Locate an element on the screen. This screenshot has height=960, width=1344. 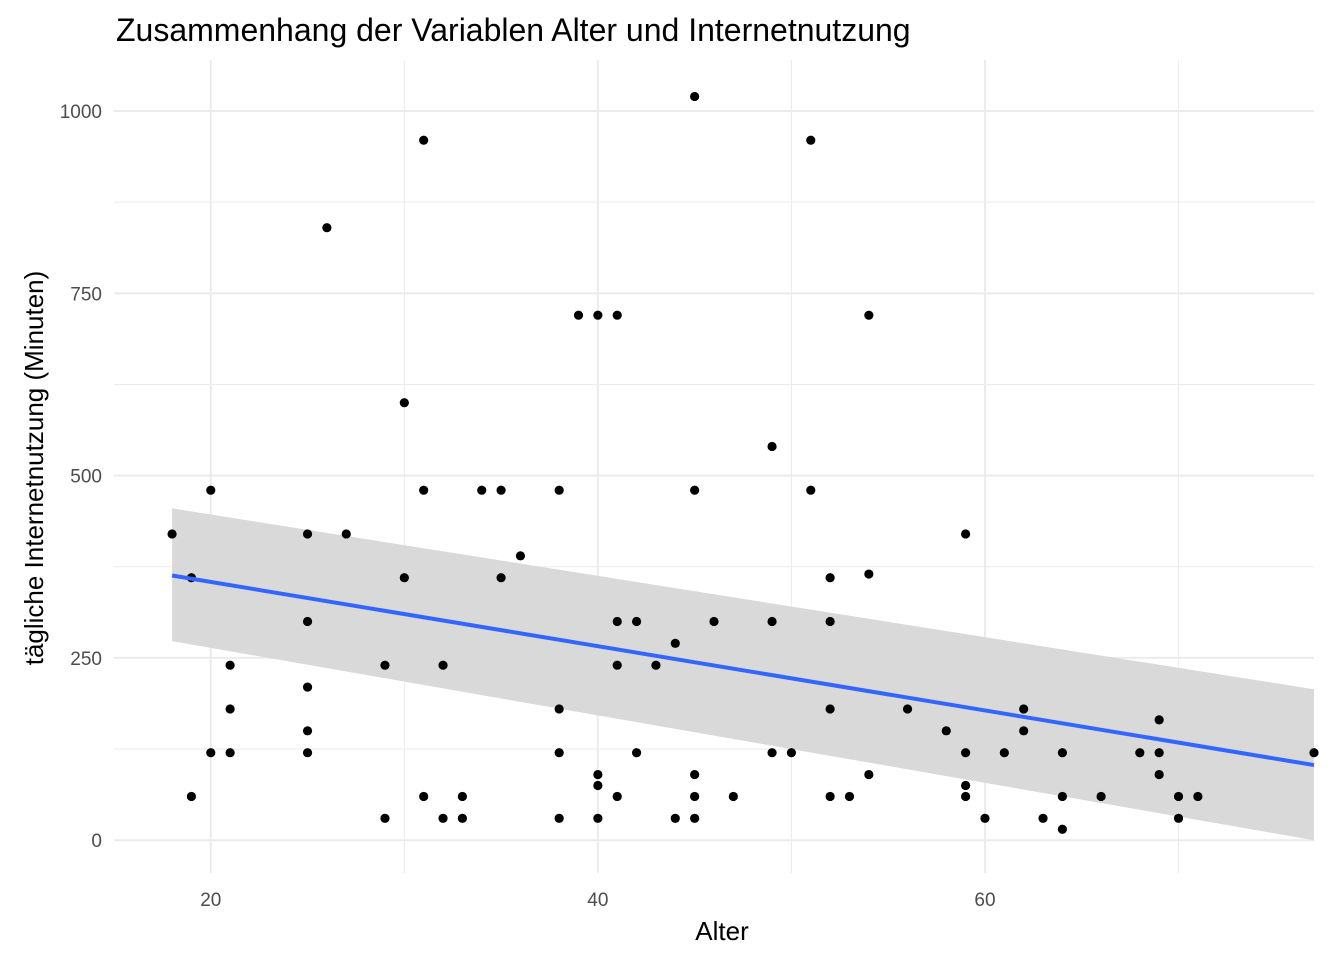
y-tick-label: 1000 is located at coordinates (81, 112).